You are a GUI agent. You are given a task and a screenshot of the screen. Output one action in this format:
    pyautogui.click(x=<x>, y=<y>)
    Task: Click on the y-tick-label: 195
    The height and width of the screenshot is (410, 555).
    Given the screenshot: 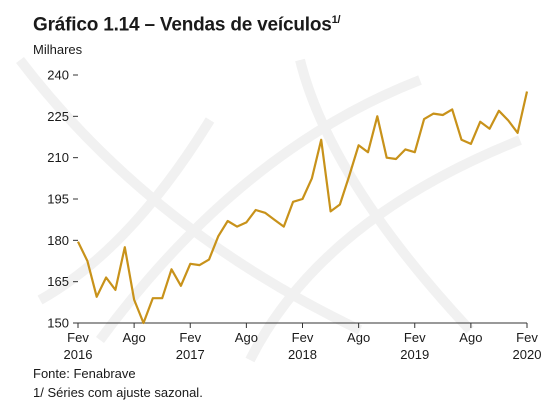 What is the action you would take?
    pyautogui.click(x=58, y=199)
    